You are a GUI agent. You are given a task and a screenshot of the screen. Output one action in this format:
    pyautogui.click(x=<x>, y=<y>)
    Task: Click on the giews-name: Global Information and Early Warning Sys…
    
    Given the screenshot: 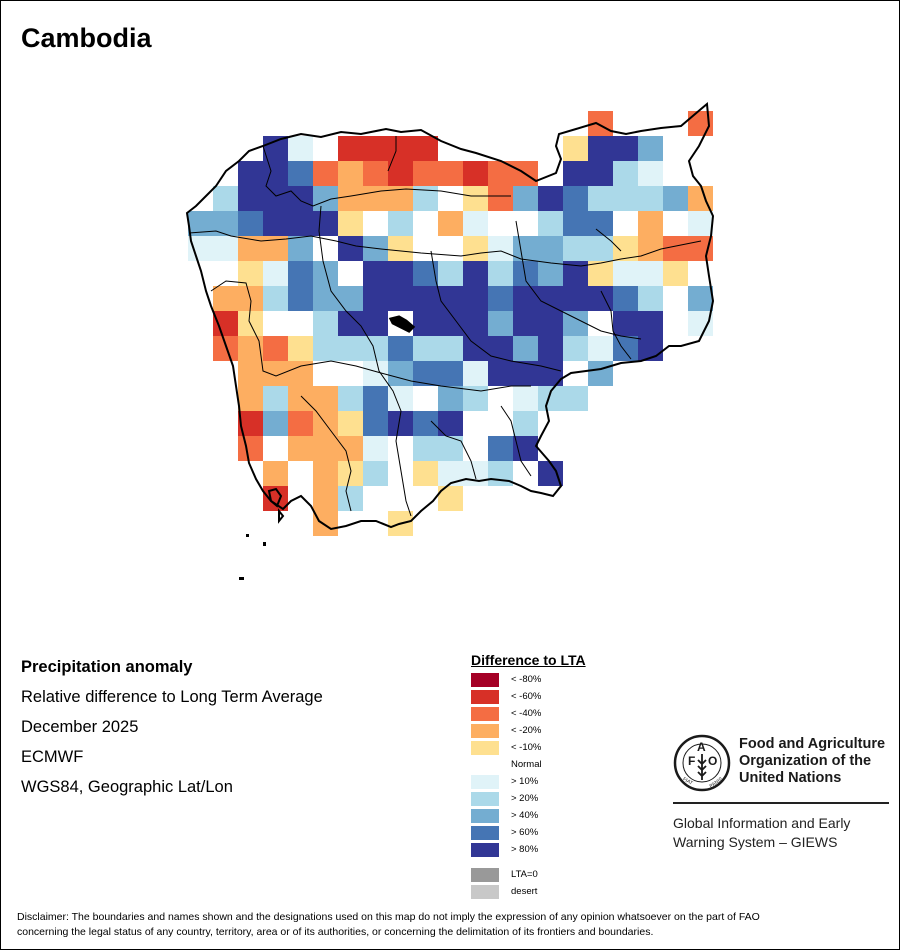 What is the action you would take?
    pyautogui.click(x=761, y=833)
    